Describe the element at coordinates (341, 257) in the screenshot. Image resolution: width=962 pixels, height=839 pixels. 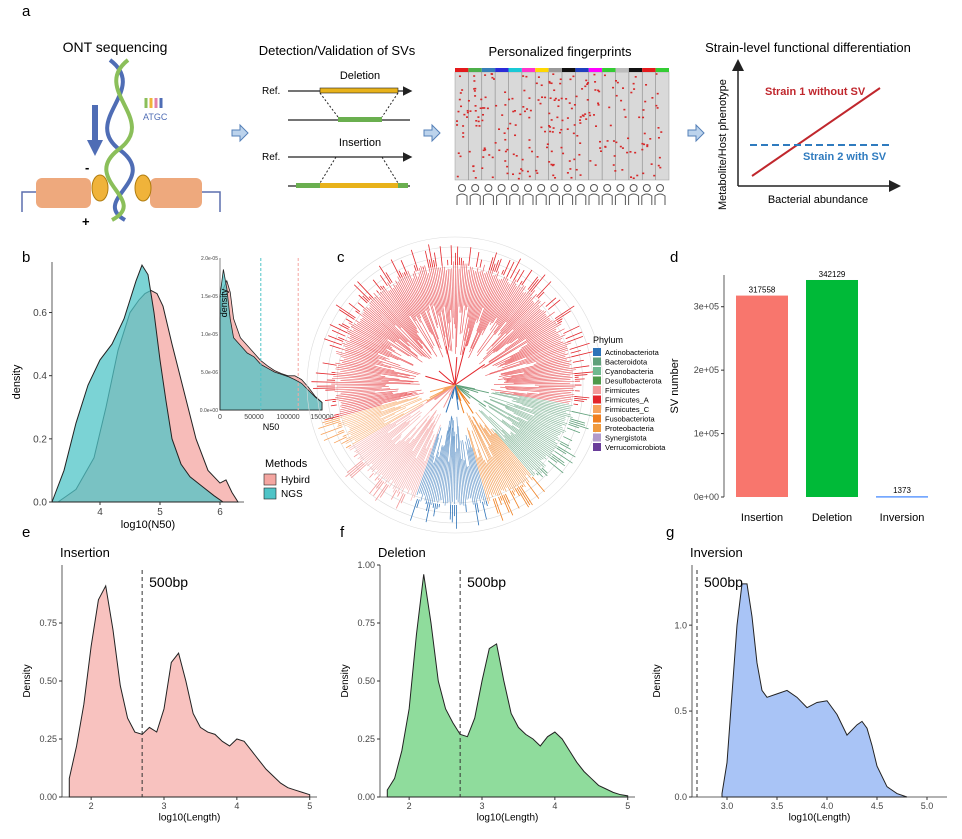
I see `panel-label-c: c` at that location.